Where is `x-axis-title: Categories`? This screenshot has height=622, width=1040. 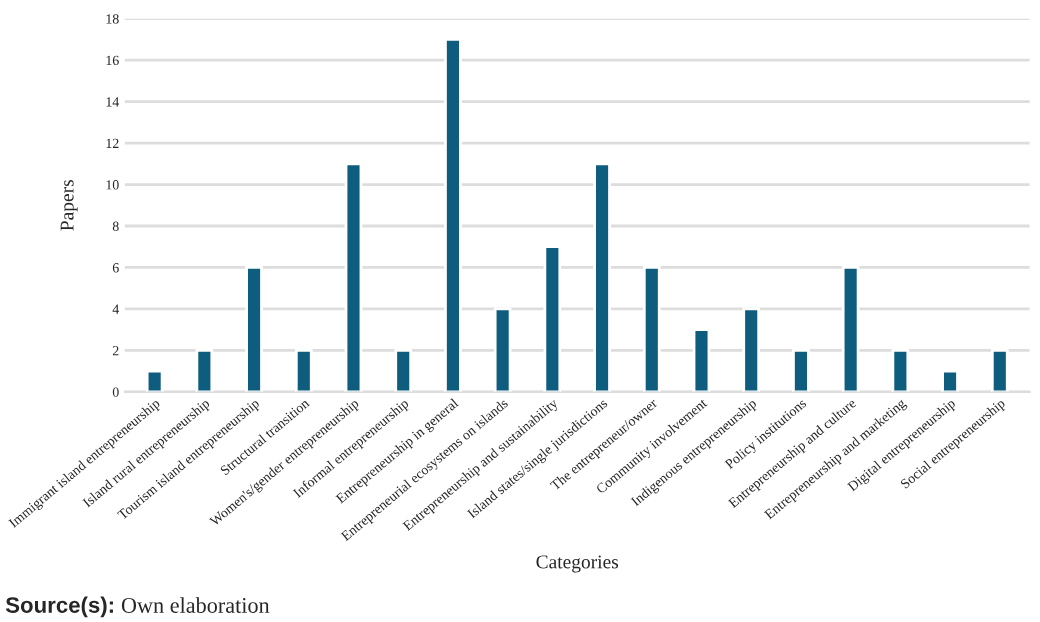
x-axis-title: Categories is located at coordinates (577, 564).